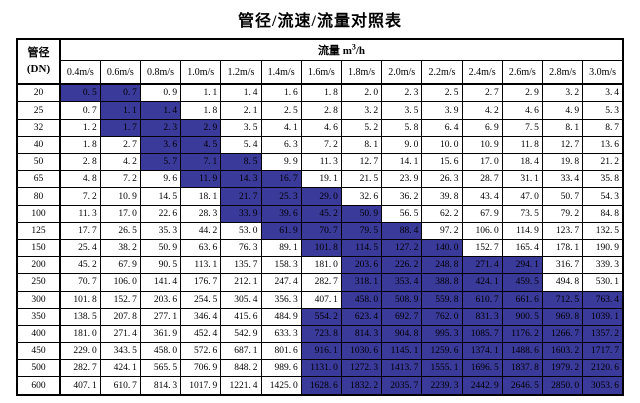 The height and width of the screenshot is (403, 640). Describe the element at coordinates (160, 179) in the screenshot. I see `flow-value-cell: 9. 6` at that location.